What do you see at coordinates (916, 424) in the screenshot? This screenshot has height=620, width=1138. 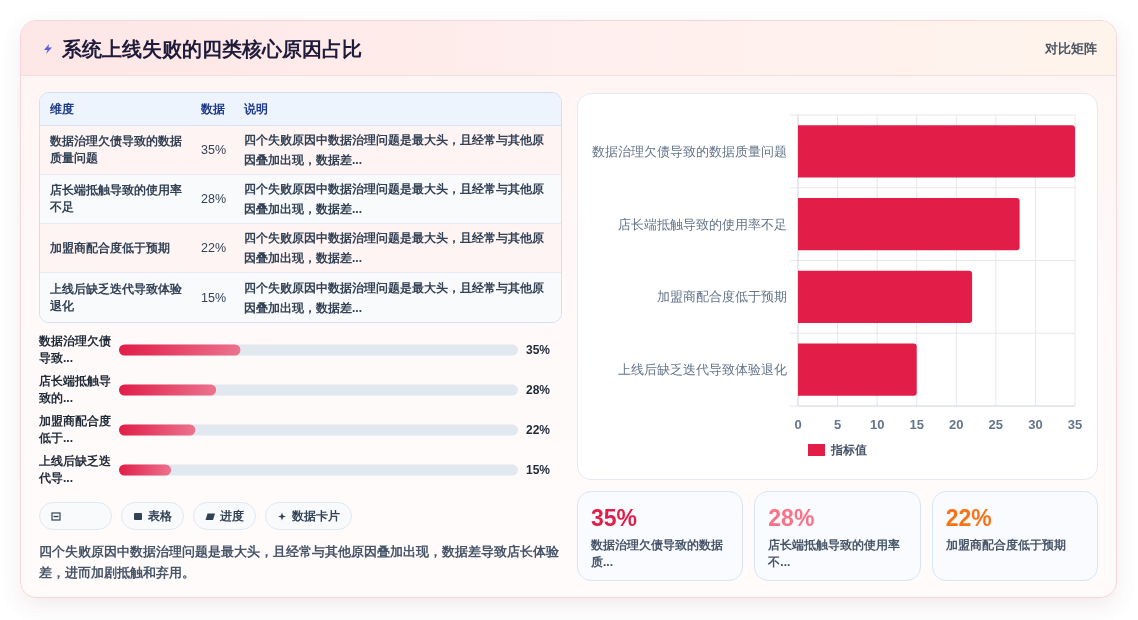 I see `x-tick-label: 15` at bounding box center [916, 424].